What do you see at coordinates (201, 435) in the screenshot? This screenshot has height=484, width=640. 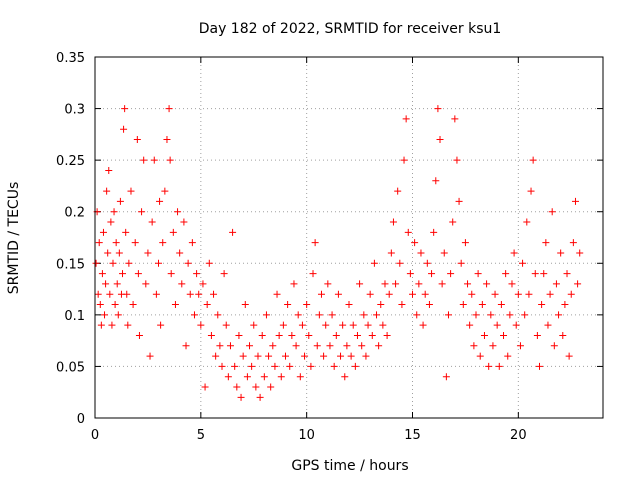 I see `x-tick-label: 5` at bounding box center [201, 435].